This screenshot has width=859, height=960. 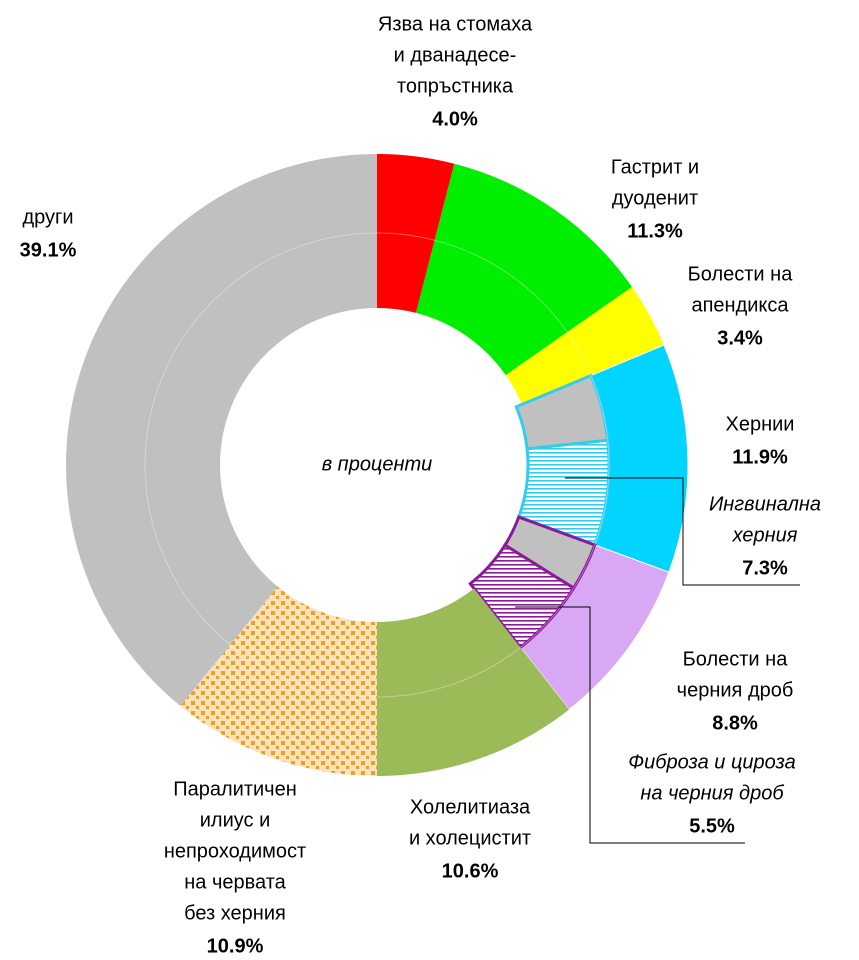 What do you see at coordinates (760, 457) in the screenshot?
I see `value-label: 11.9%` at bounding box center [760, 457].